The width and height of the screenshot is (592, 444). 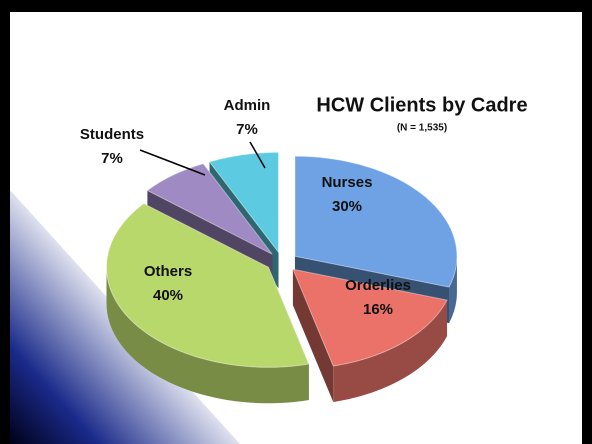 What do you see at coordinates (168, 295) in the screenshot?
I see `value-label: 40%` at bounding box center [168, 295].